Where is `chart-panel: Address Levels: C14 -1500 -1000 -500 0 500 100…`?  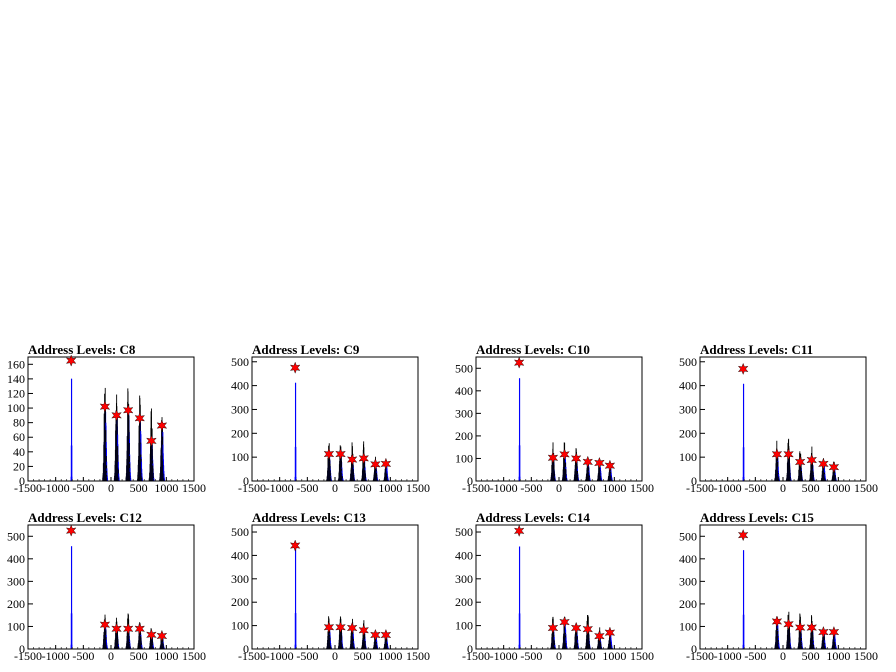 chart-panel: Address Levels: C14 -1500 -1000 -500 0 500 100… is located at coordinates (554, 586).